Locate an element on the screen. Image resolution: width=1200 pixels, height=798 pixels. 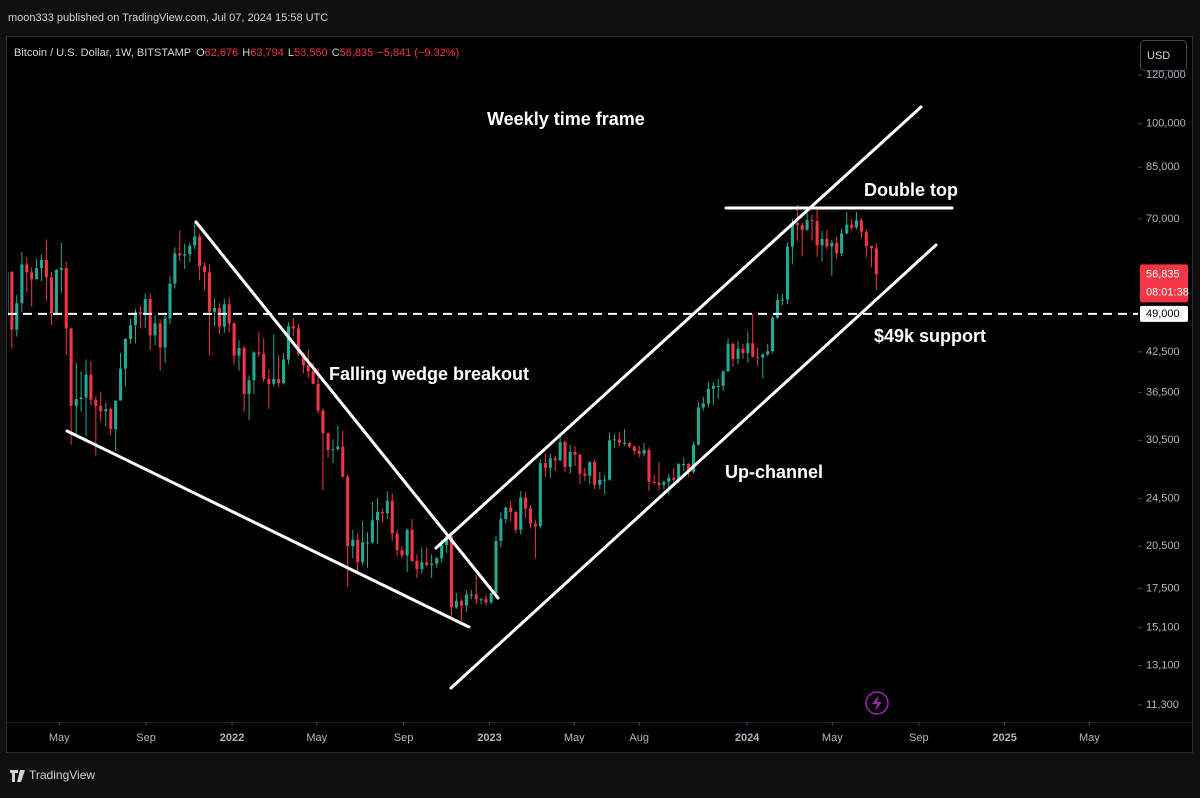
price-countdown: 08:01:38 is located at coordinates (1167, 292).